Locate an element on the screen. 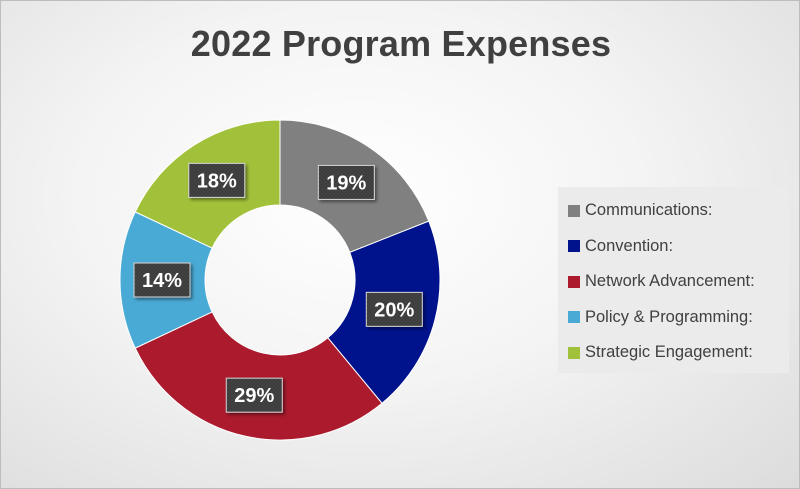 This screenshot has width=800, height=489. legend-label: Communications: is located at coordinates (649, 210).